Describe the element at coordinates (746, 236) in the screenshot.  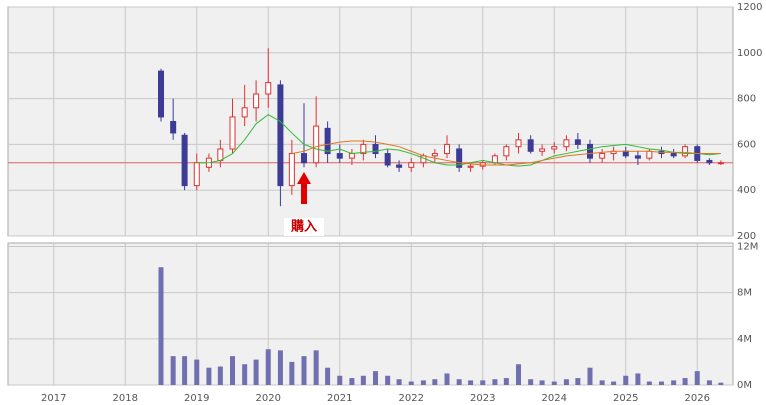
I see `y-tick-label: 200` at that location.